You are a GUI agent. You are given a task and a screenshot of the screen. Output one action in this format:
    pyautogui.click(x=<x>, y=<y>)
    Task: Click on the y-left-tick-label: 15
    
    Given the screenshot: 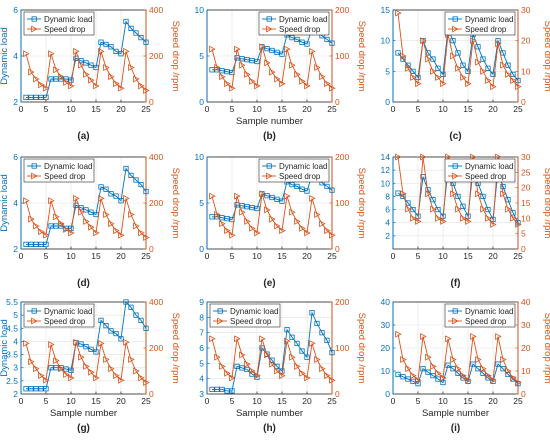 What is the action you would take?
    pyautogui.click(x=386, y=10)
    